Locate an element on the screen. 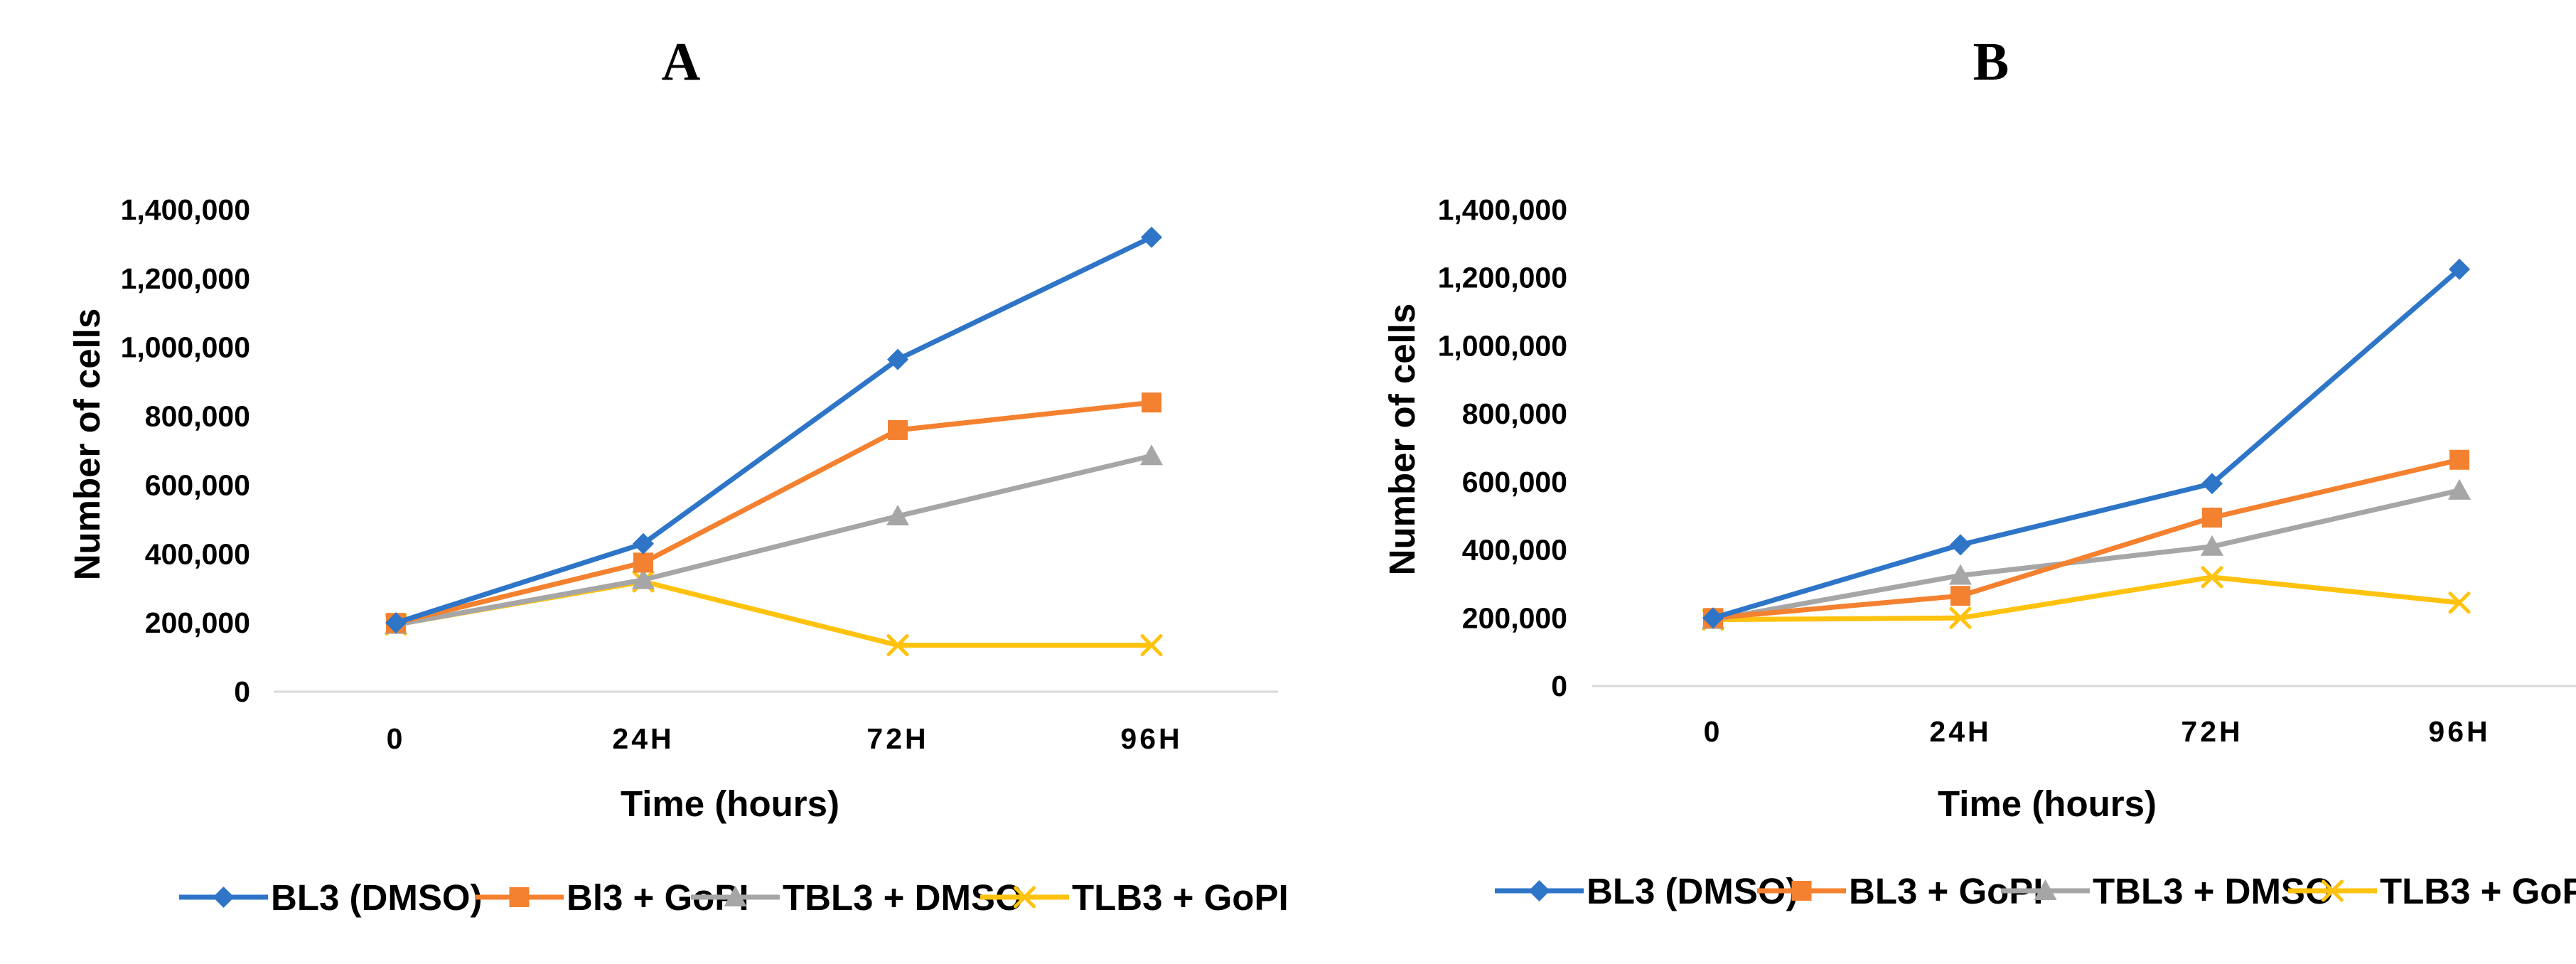 This screenshot has height=964, width=2576. series-x is located at coordinates (774, 614).